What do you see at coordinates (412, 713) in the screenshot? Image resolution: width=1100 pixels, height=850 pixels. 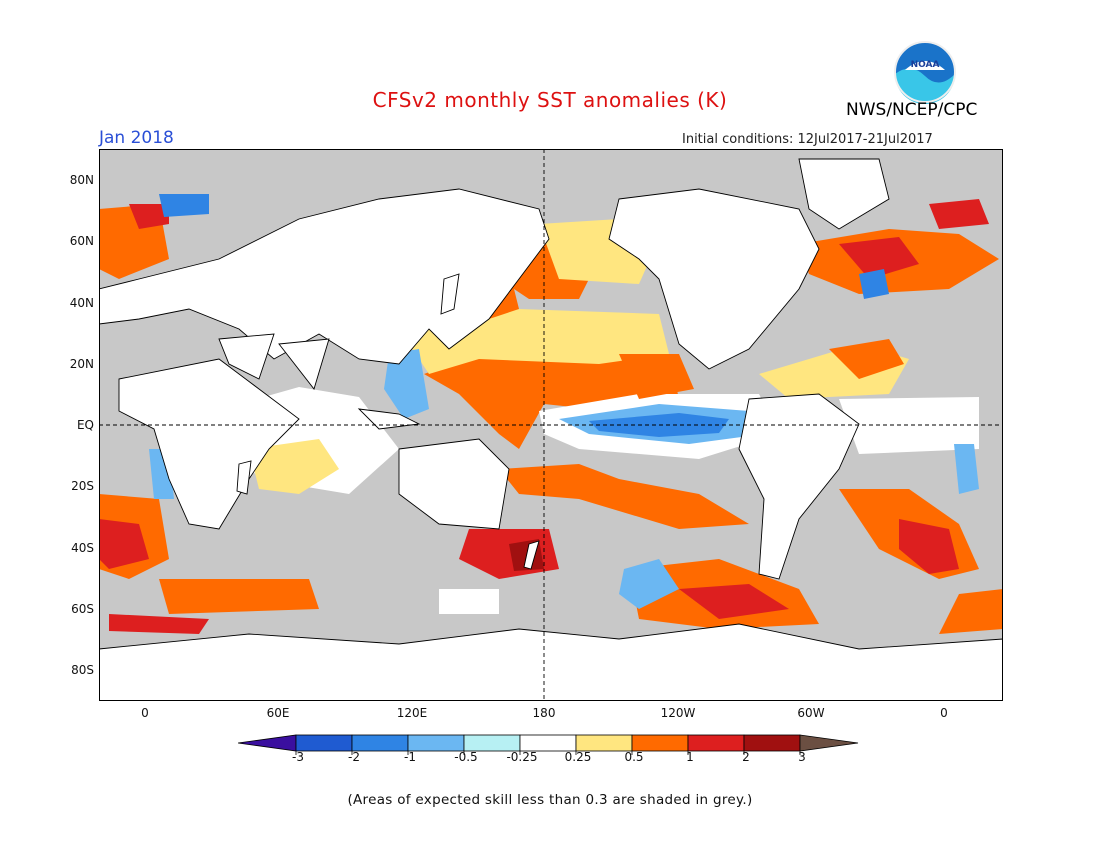 I see `lon-label-120e: 120E` at bounding box center [412, 713].